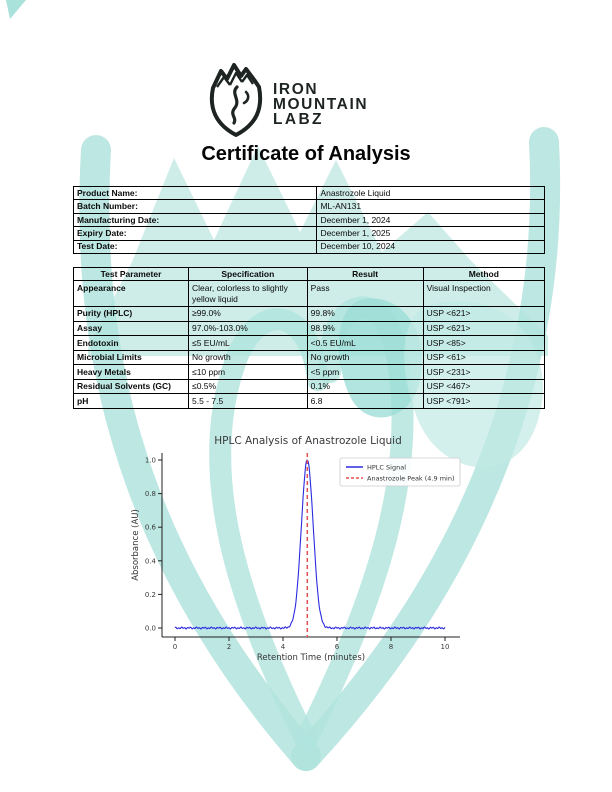  What do you see at coordinates (365, 357) in the screenshot?
I see `test-result-cell: No growth` at bounding box center [365, 357].